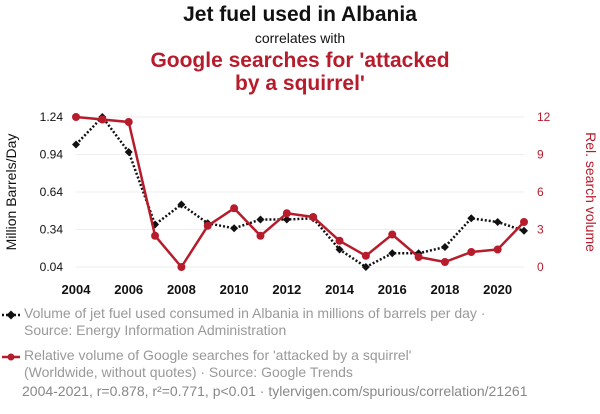 This screenshot has height=414, width=600. Describe the element at coordinates (286, 289) in the screenshot. I see `x-tick-label: 2012` at that location.